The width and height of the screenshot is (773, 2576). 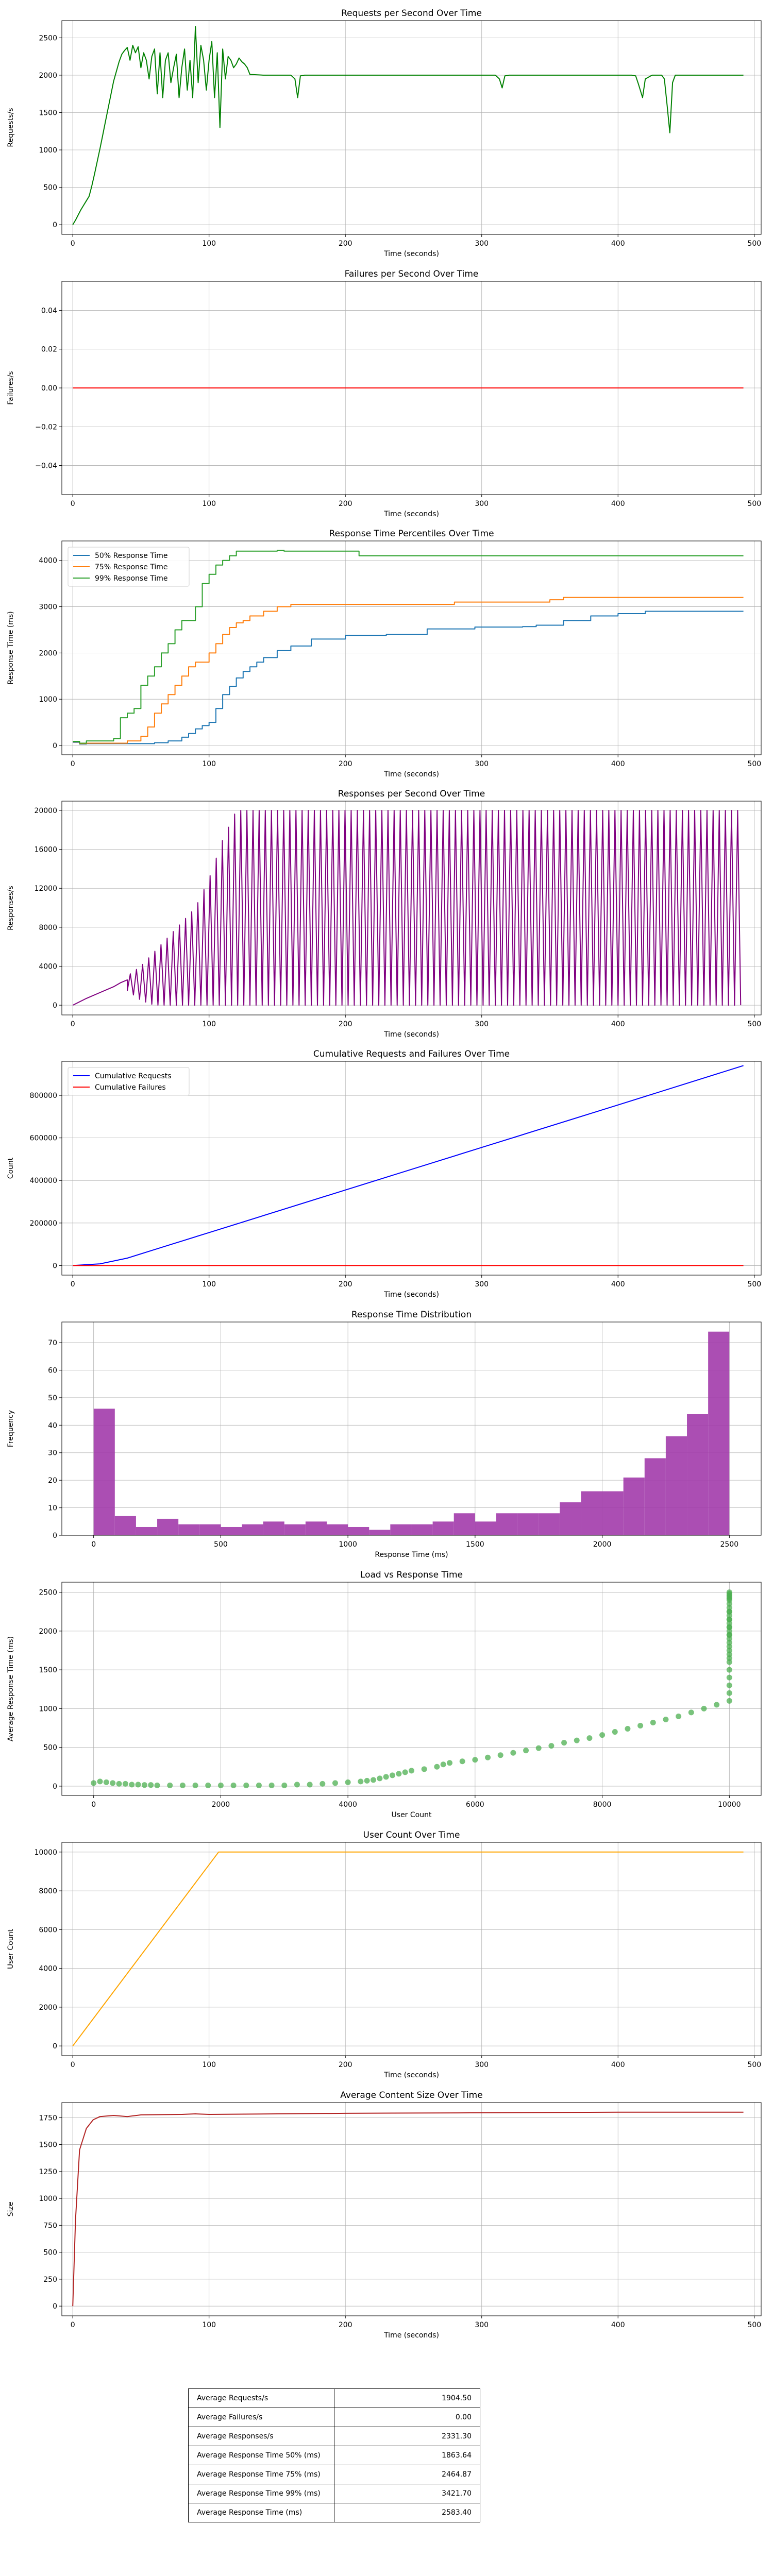 What do you see at coordinates (52, 1481) in the screenshot?
I see `y-tick-label: 20` at bounding box center [52, 1481].